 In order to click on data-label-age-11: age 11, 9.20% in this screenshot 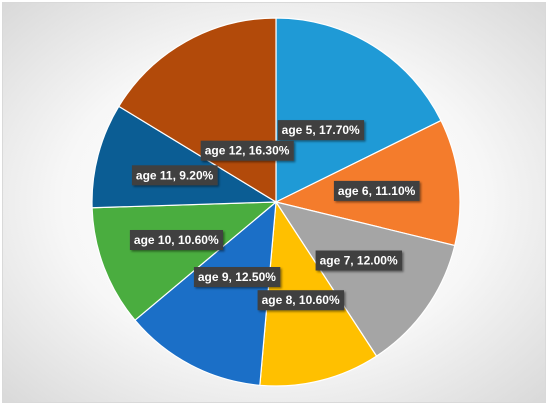, I will do `click(174, 175)`.